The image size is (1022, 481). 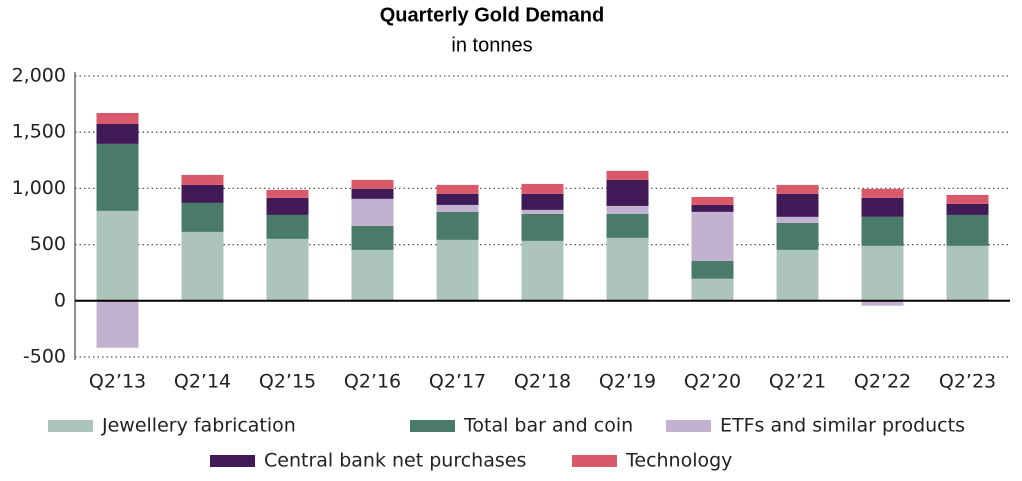 What do you see at coordinates (712, 382) in the screenshot?
I see `x-tick-label: Q2’20` at bounding box center [712, 382].